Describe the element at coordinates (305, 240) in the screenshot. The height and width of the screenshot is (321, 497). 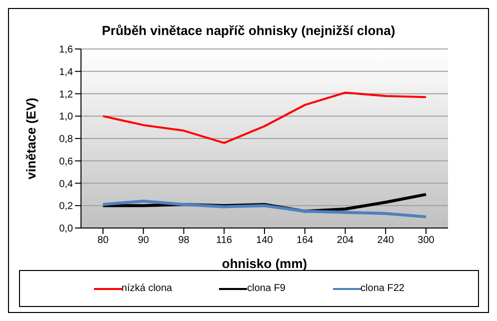
I see `x-tick-label: 164` at that location.